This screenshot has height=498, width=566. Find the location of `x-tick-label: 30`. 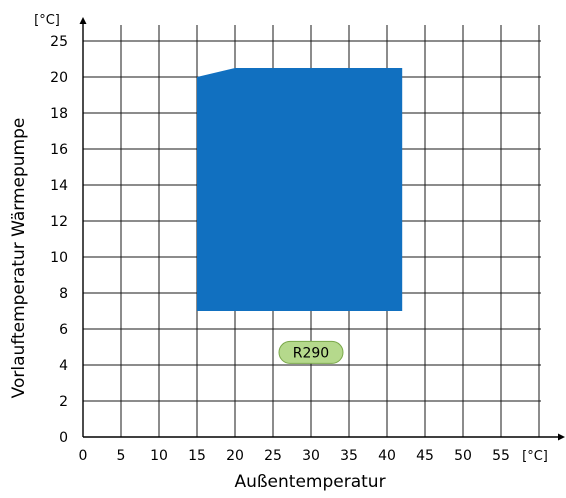

x-tick-label: 30 is located at coordinates (311, 456).